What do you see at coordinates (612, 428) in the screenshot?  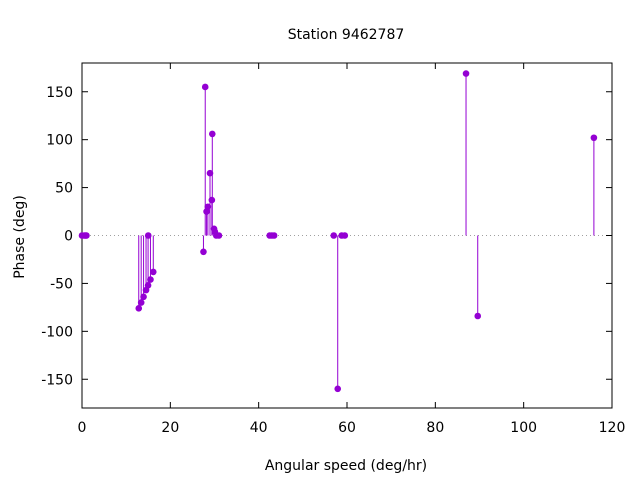 I see `x-tick-label: 120` at bounding box center [612, 428].